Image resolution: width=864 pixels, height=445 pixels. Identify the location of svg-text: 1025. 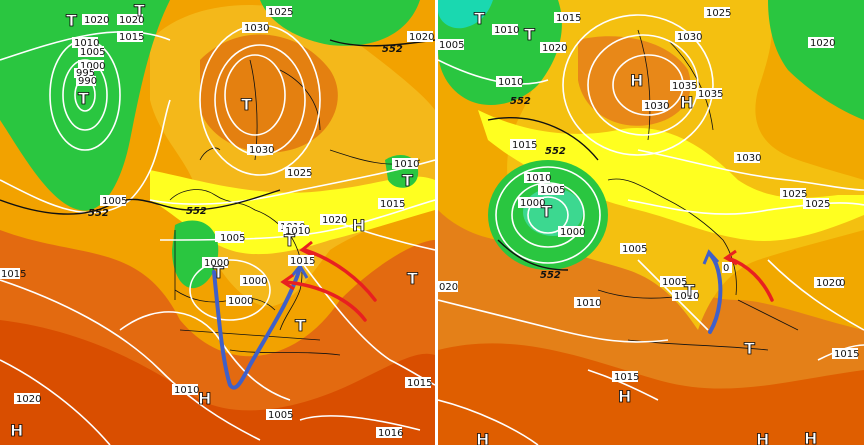
(718, 13).